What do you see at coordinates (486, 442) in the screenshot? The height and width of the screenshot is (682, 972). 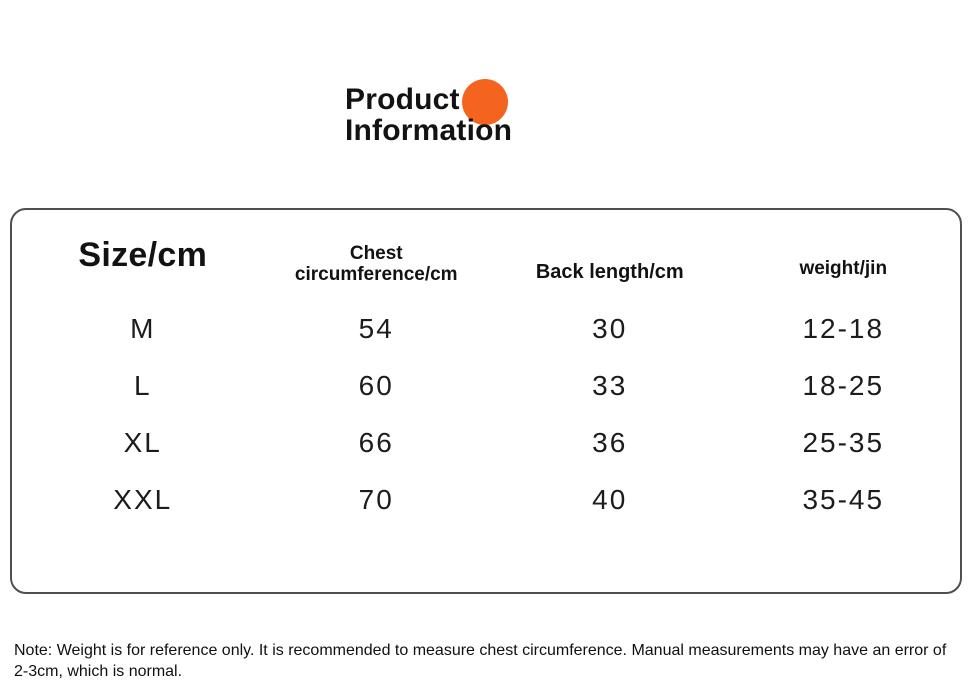 I see `table-row: XL 66 36 25-35` at bounding box center [486, 442].